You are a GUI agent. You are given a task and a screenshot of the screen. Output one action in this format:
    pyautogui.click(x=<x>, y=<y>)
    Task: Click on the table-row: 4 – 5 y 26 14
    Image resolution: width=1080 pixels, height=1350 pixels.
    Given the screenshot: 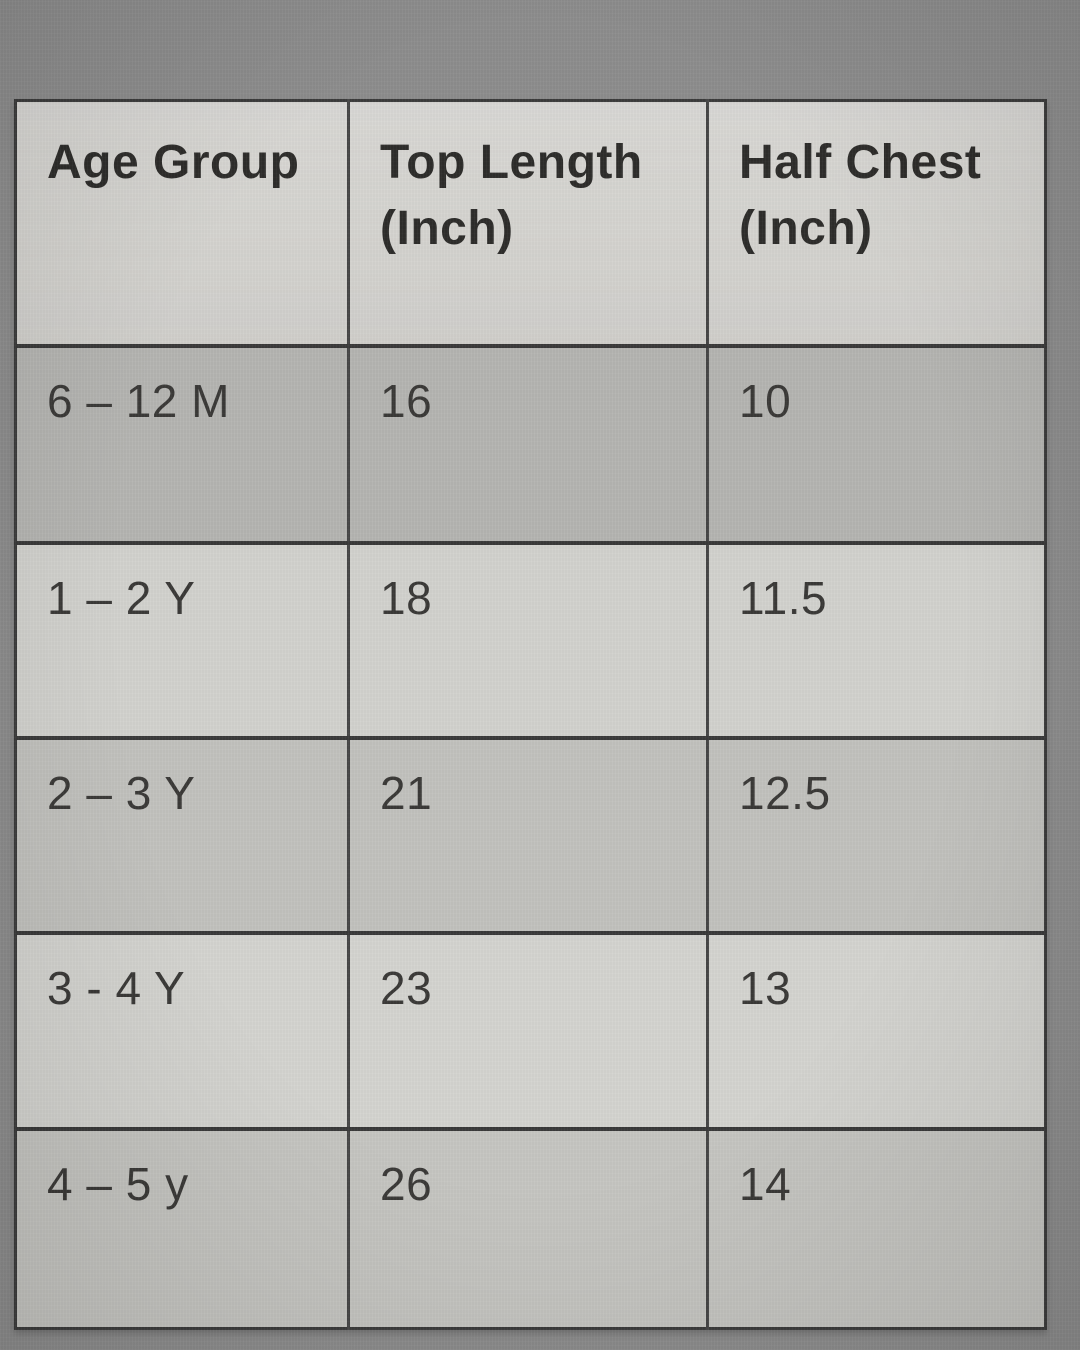 What is the action you would take?
    pyautogui.click(x=530, y=1227)
    